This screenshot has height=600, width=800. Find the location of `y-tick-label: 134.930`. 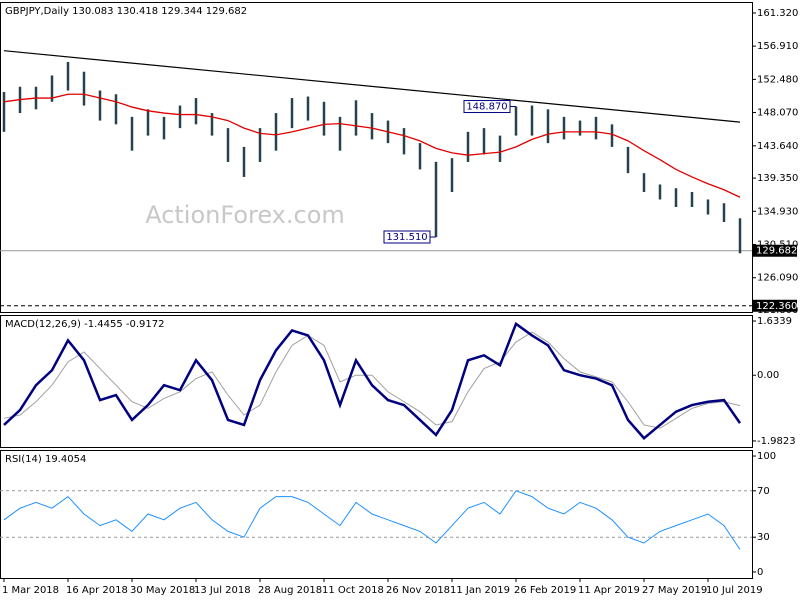

y-tick-label: 134.930 is located at coordinates (777, 211).